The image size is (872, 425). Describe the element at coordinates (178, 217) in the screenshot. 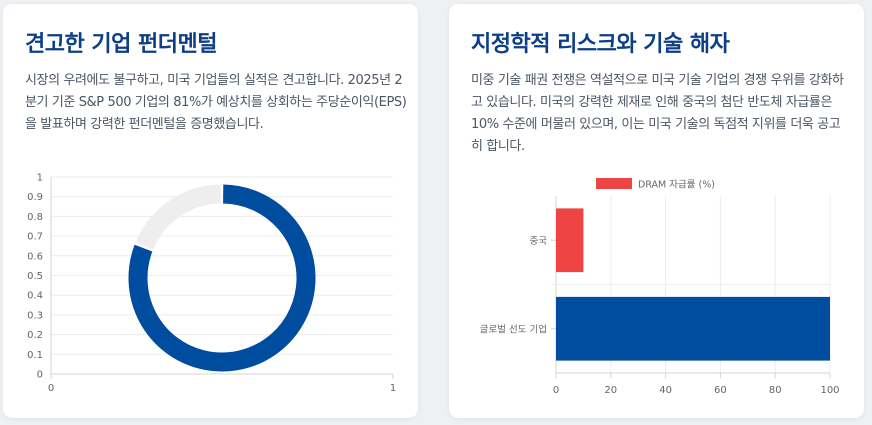

I see `donut-slice-rest` at that location.